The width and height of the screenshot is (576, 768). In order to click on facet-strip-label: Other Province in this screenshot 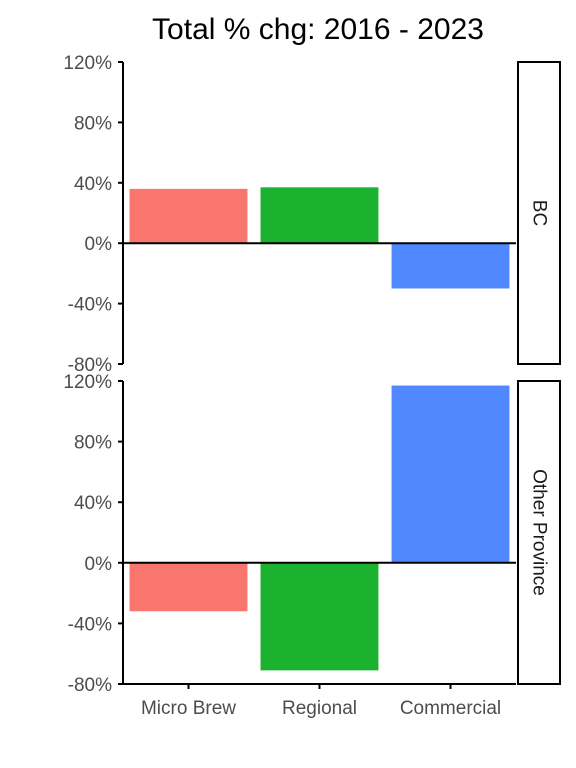, I will do `click(539, 532)`.